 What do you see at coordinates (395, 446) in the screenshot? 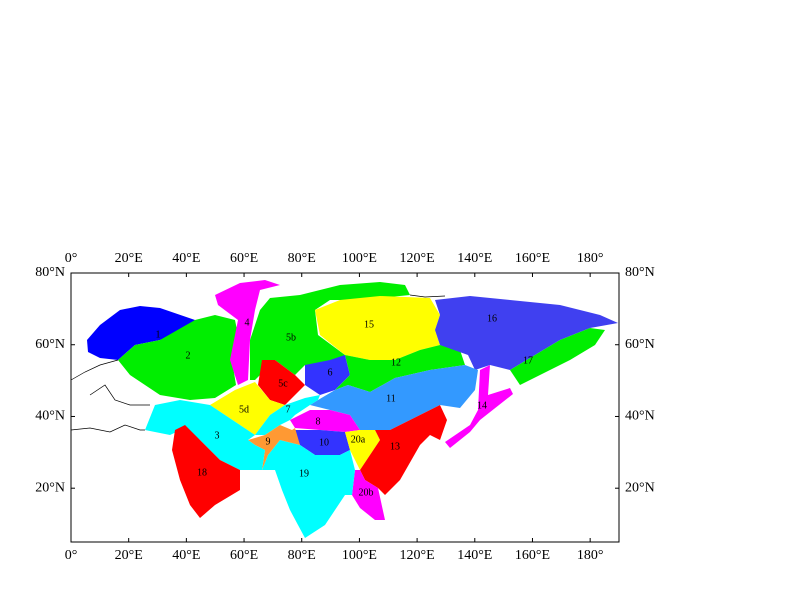
I see `region-label: 13` at bounding box center [395, 446].